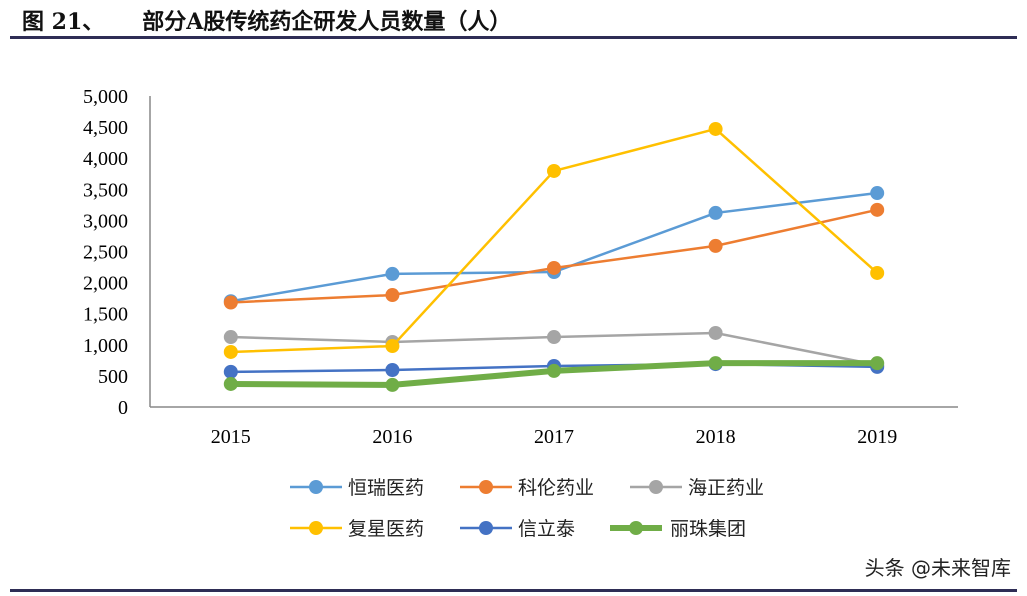 The height and width of the screenshot is (596, 1027). I want to click on watermark: 头条 @未来智库, so click(937, 568).